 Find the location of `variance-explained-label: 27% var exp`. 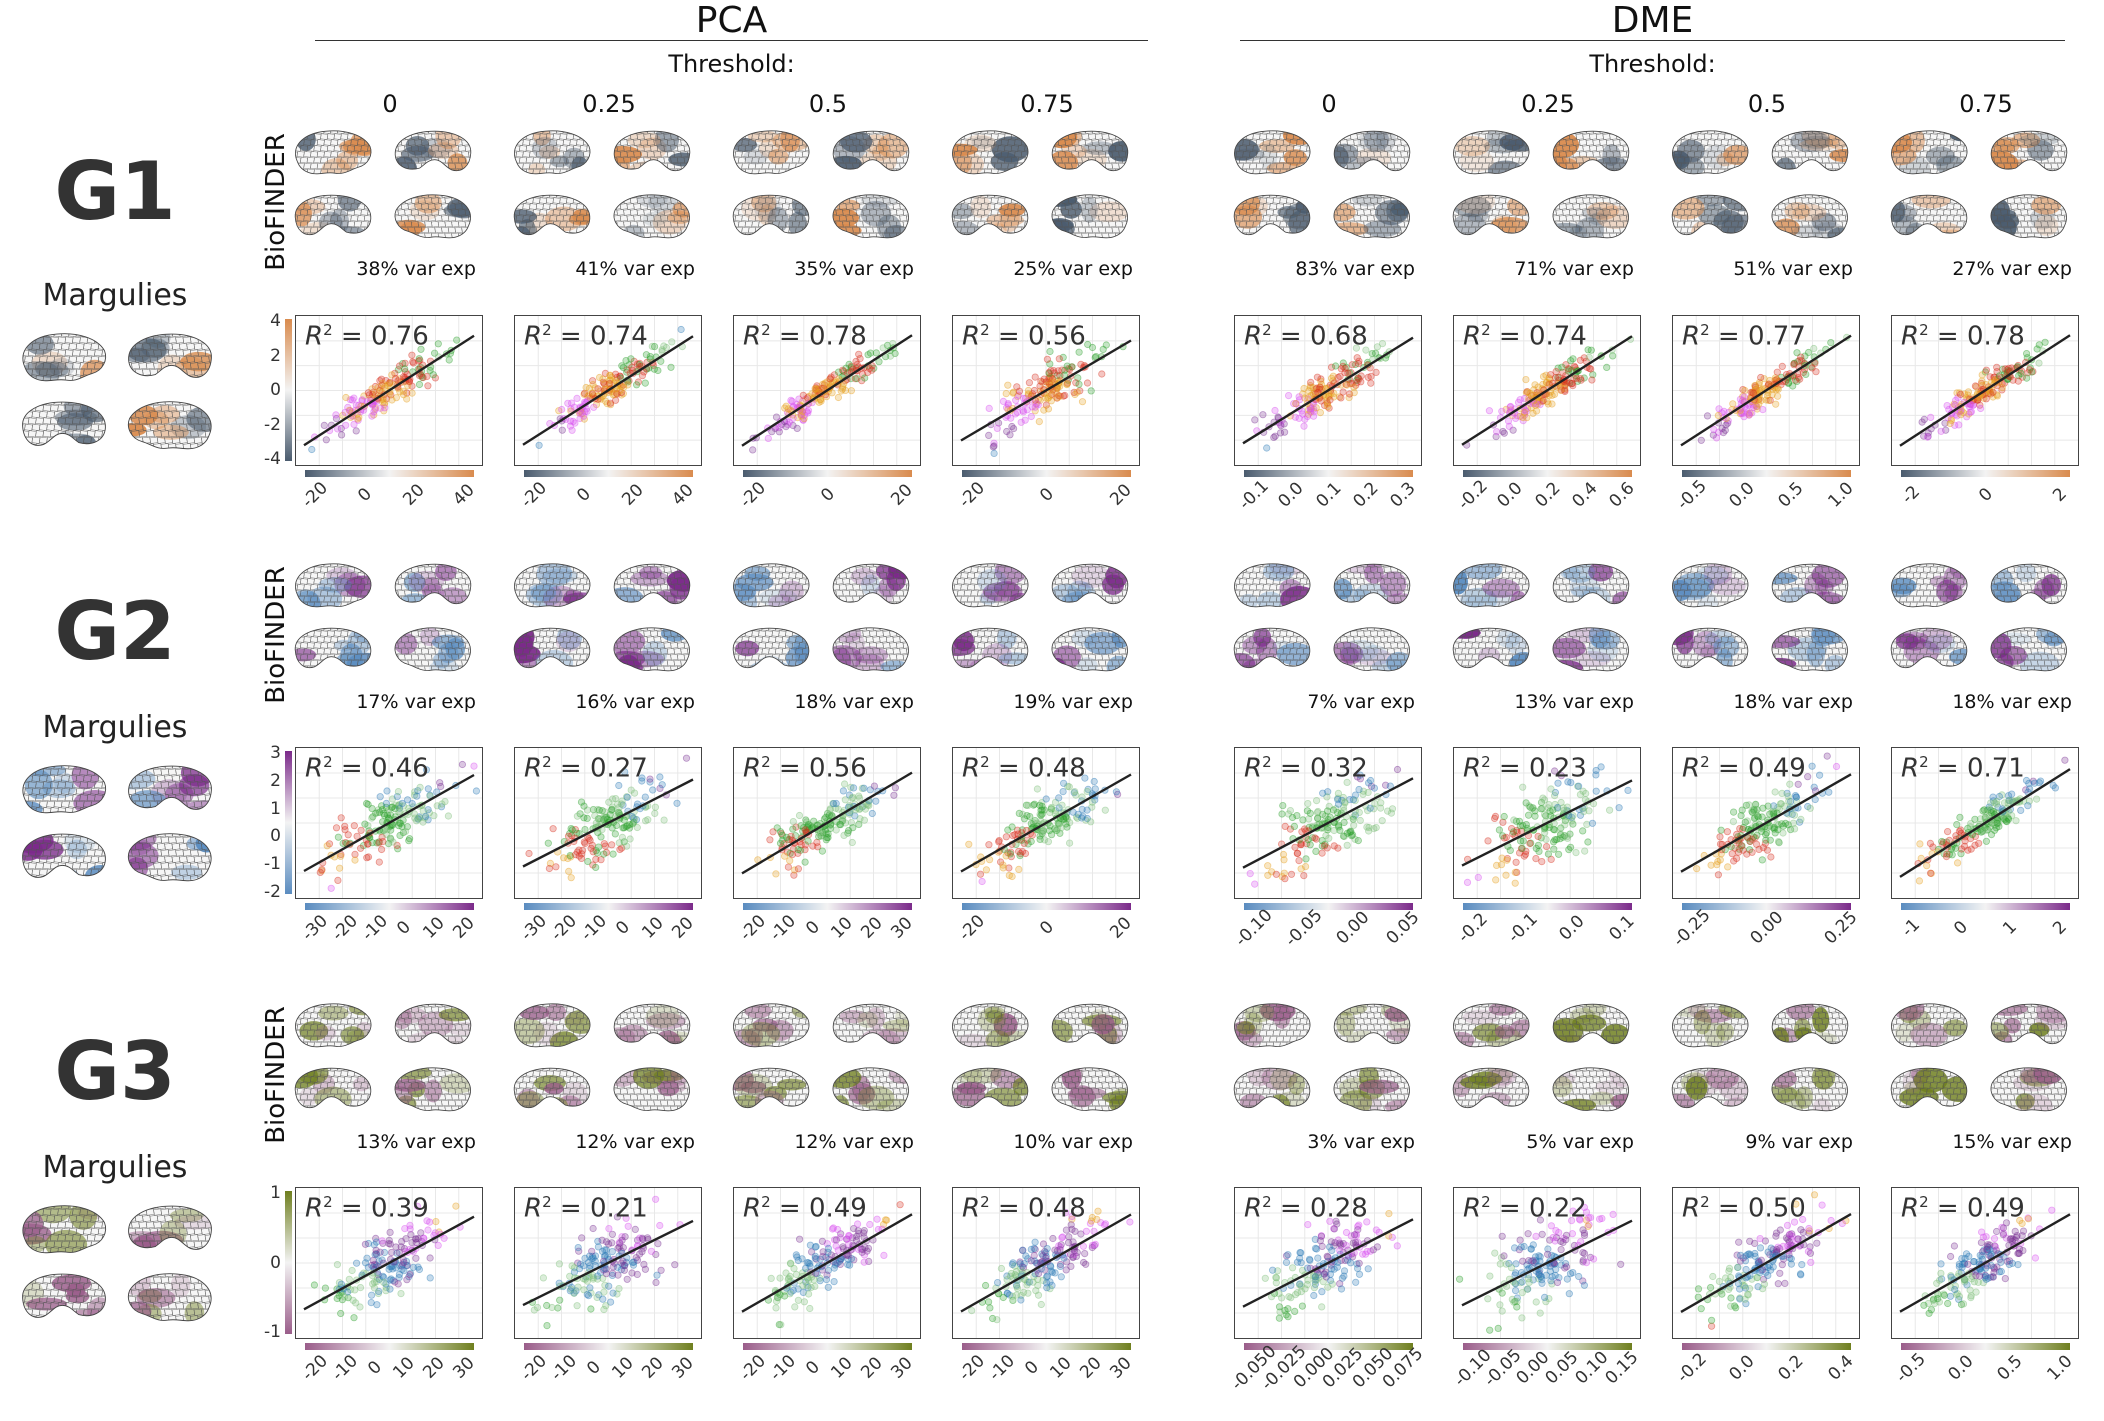

variance-explained-label: 27% var exp is located at coordinates (2012, 269).